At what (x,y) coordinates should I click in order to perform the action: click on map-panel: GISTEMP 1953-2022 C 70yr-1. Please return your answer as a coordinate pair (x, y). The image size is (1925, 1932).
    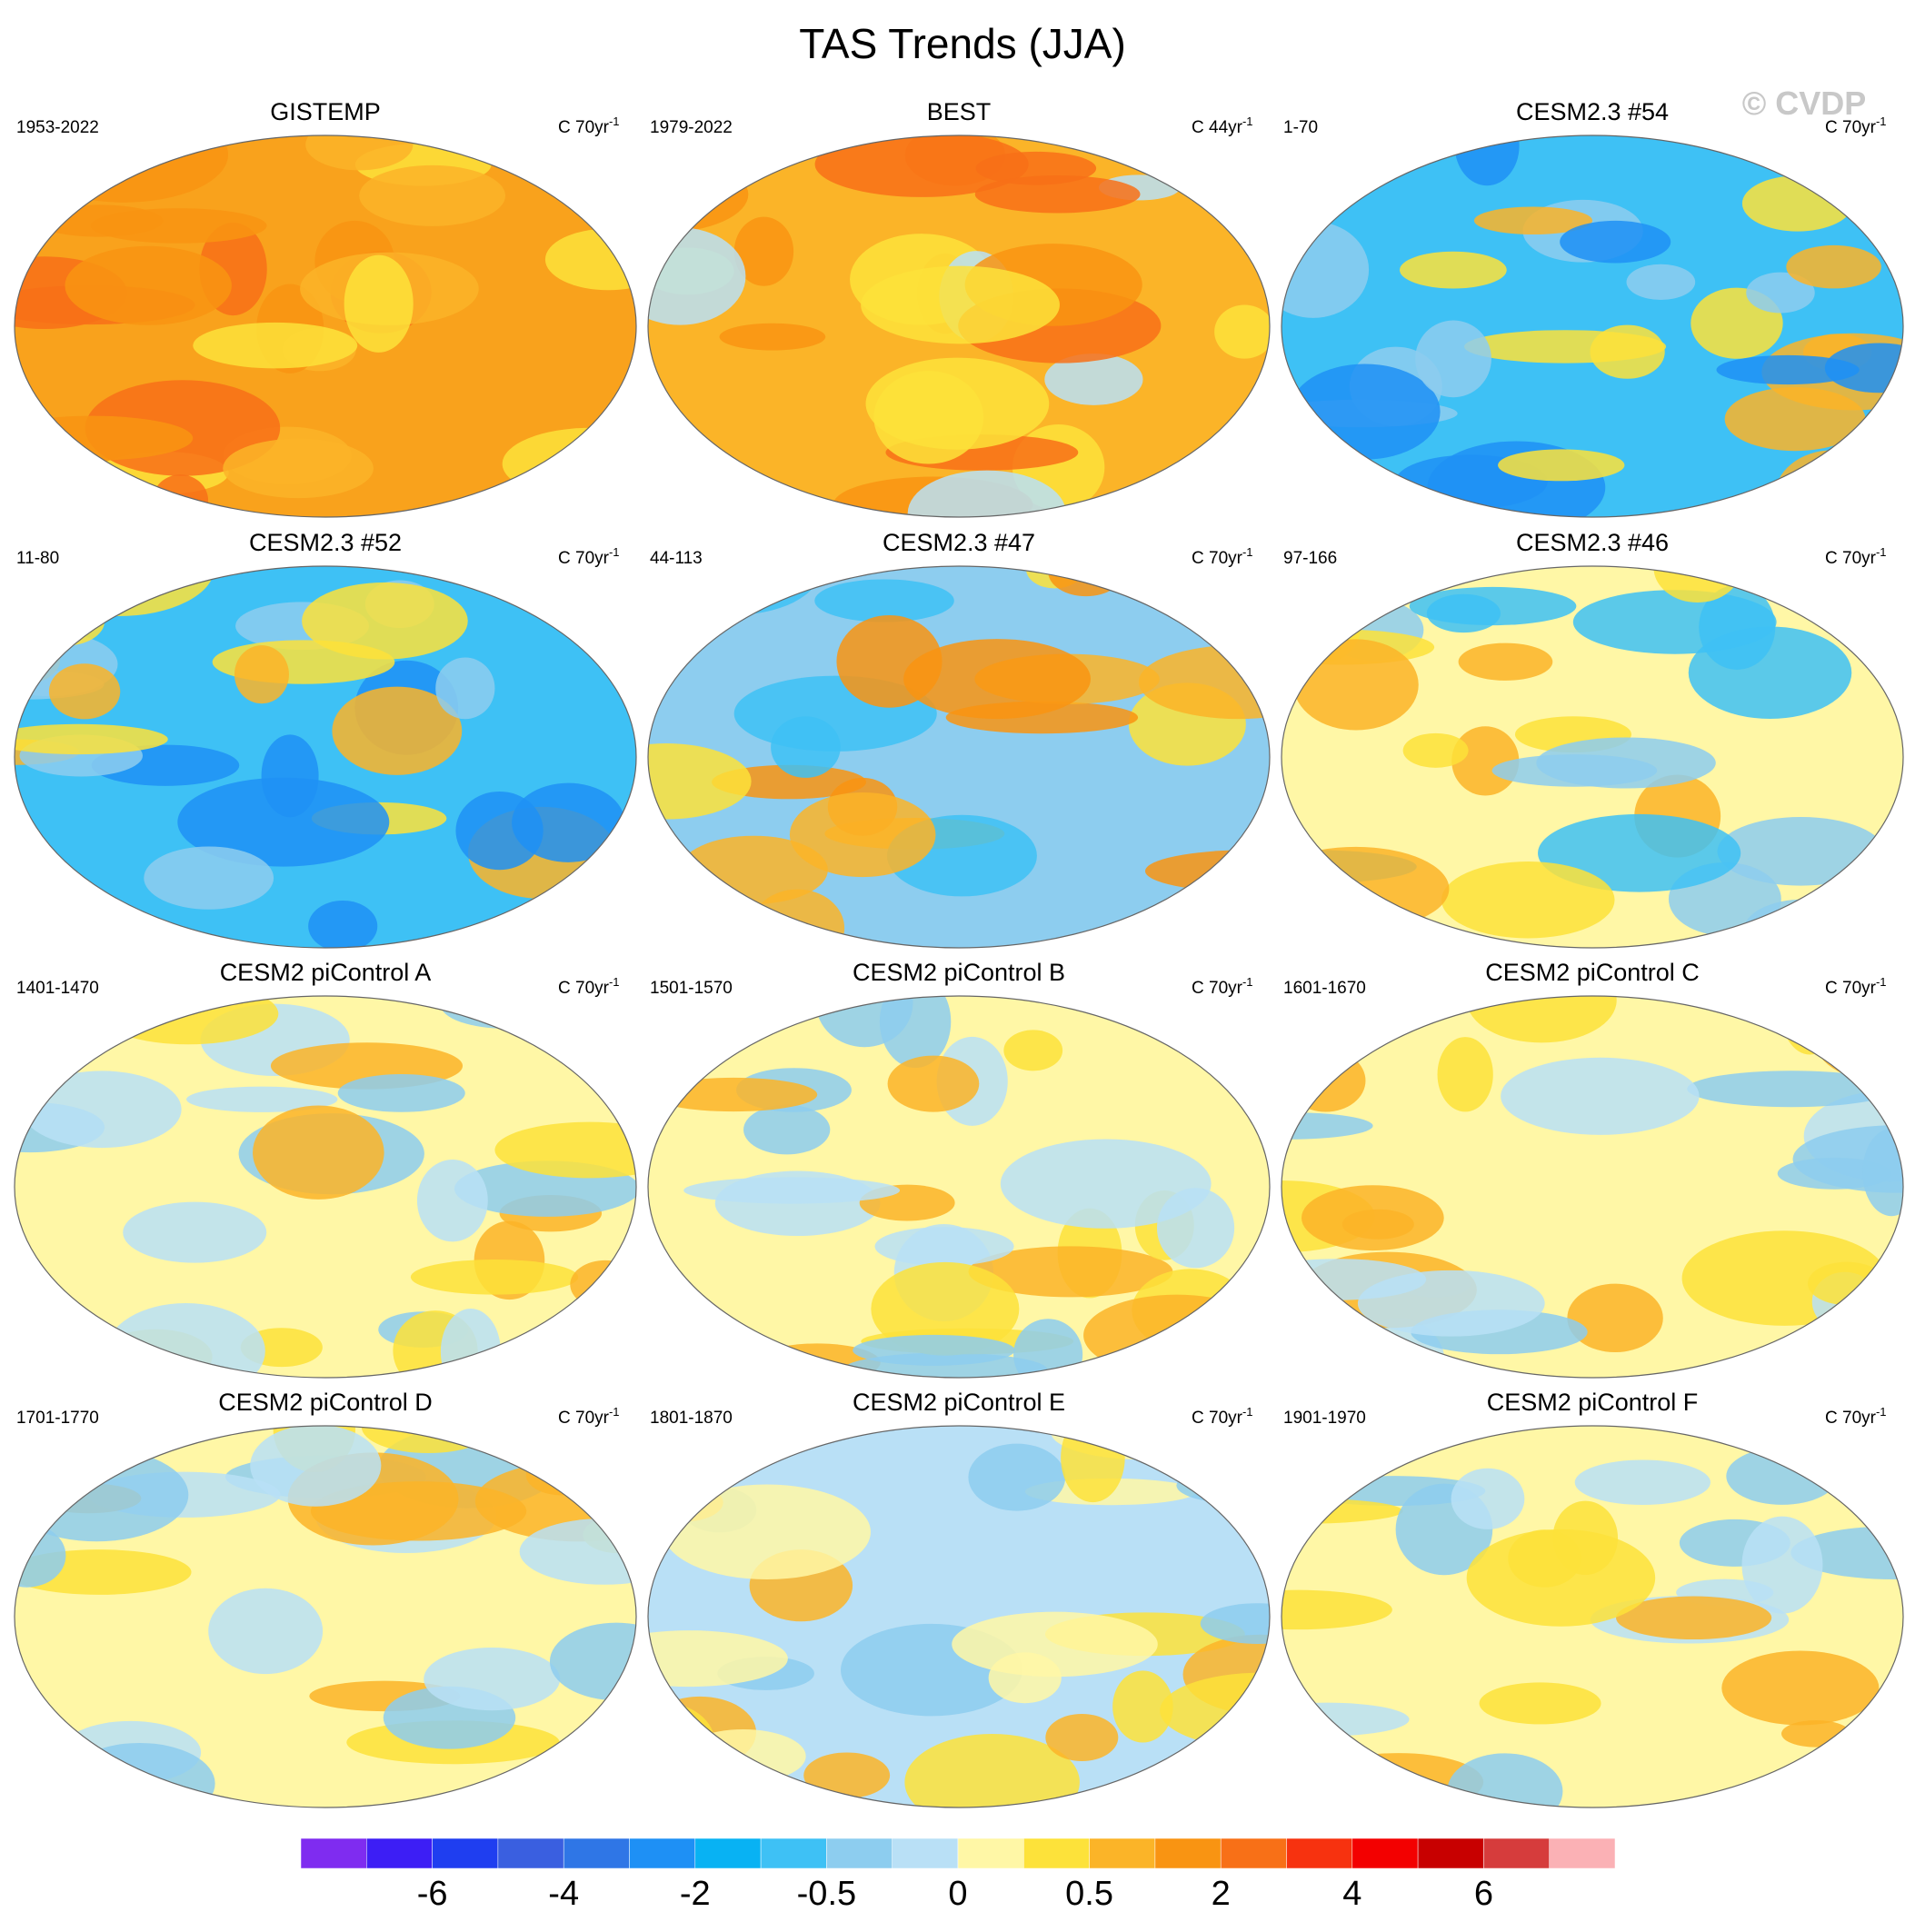
    Looking at the image, I should click on (325, 308).